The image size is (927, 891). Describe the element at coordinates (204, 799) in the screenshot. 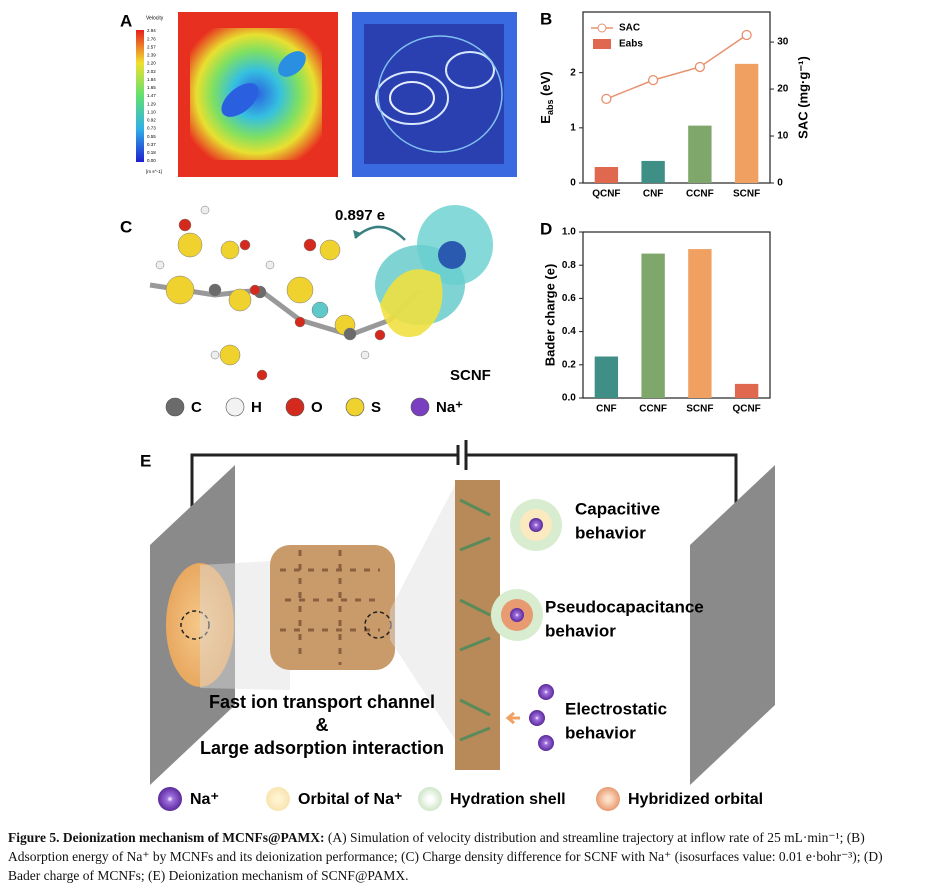

I see `legend-label: Na⁺` at that location.